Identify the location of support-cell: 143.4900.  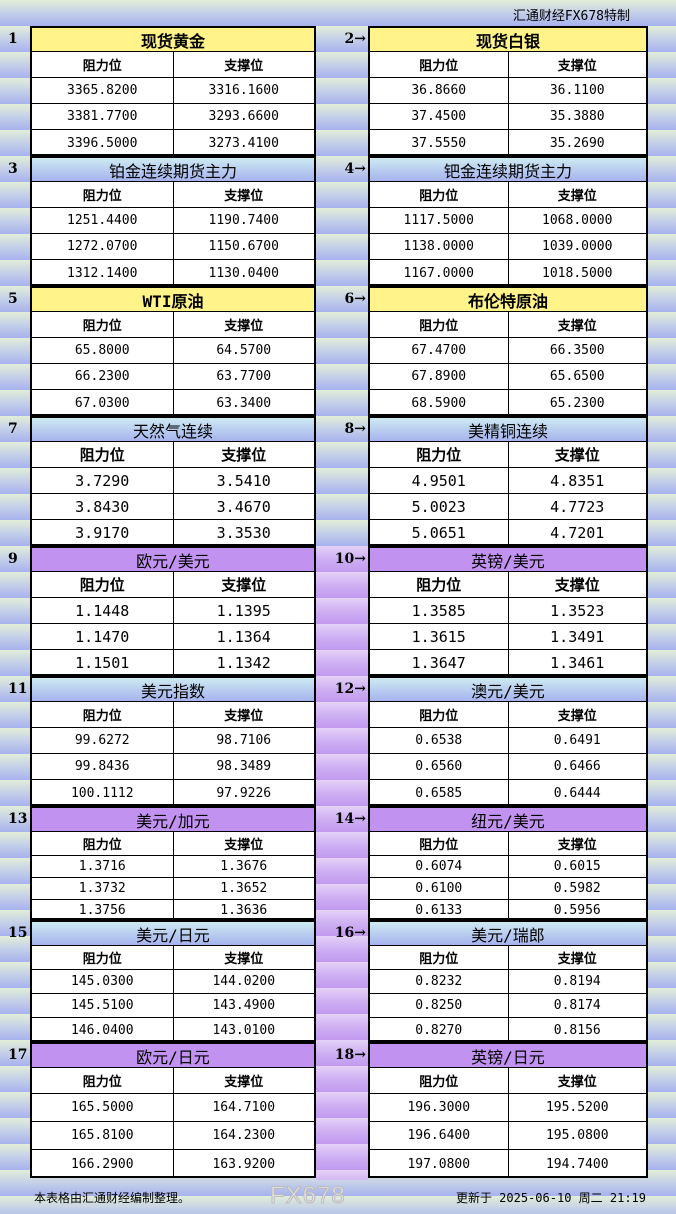
(244, 1005).